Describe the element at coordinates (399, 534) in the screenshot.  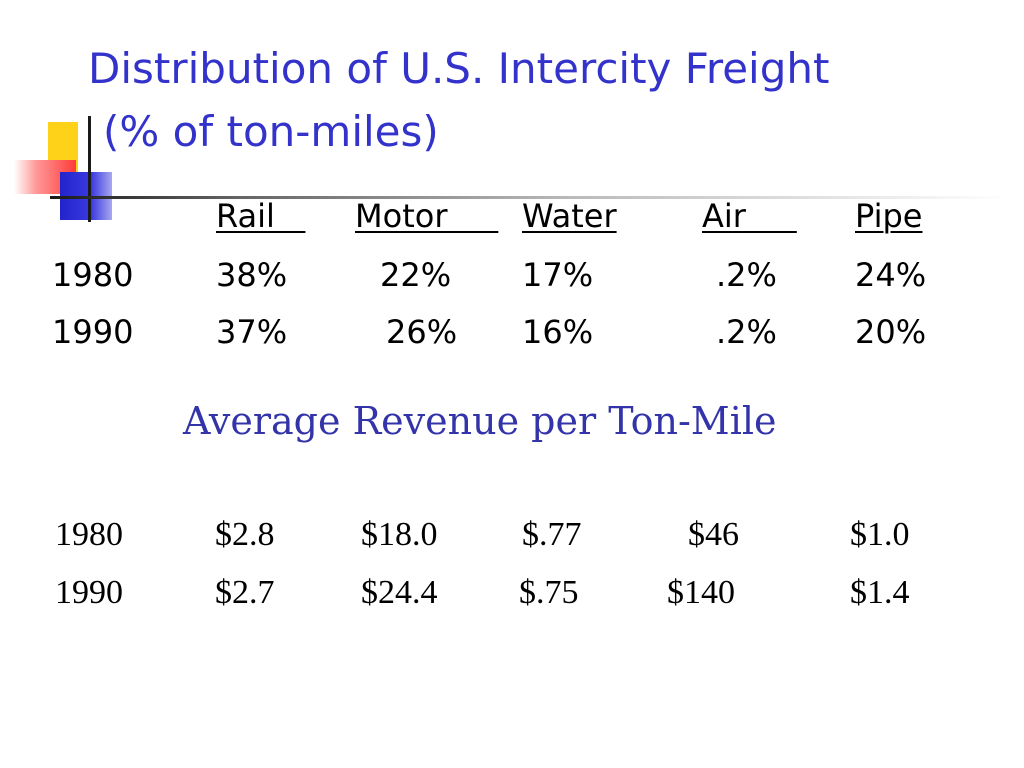
I see `revenue-motor-value: $18.0` at that location.